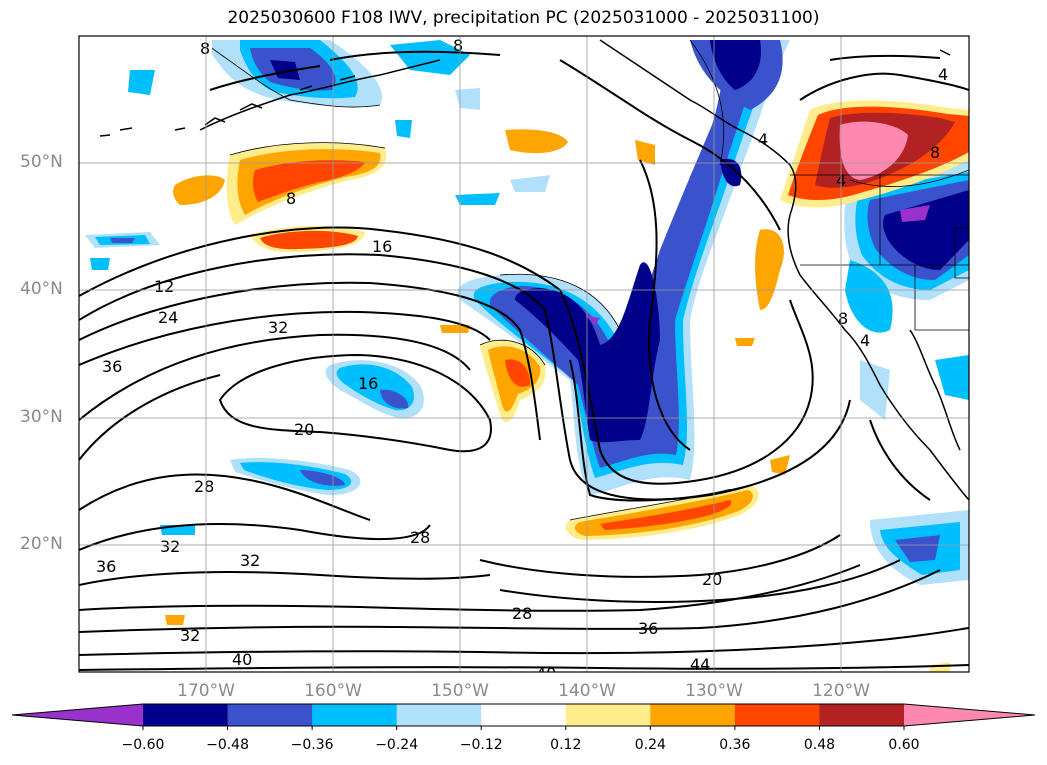  Describe the element at coordinates (168, 317) in the screenshot. I see `contour-label: 24` at that location.